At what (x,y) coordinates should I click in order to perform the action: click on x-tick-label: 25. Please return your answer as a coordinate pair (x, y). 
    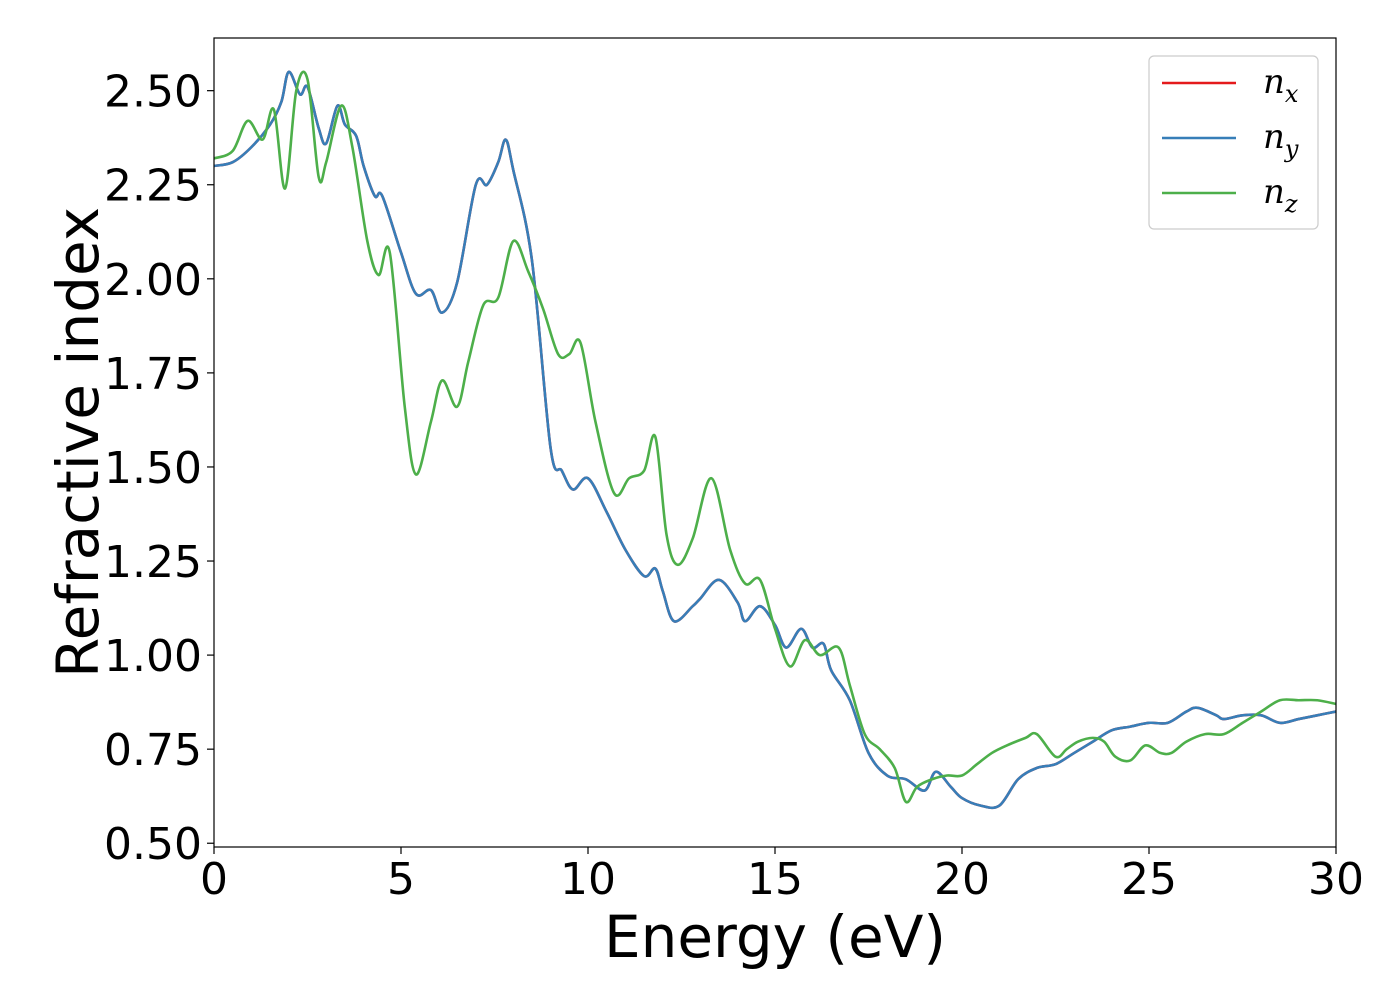
    Looking at the image, I should click on (1149, 879).